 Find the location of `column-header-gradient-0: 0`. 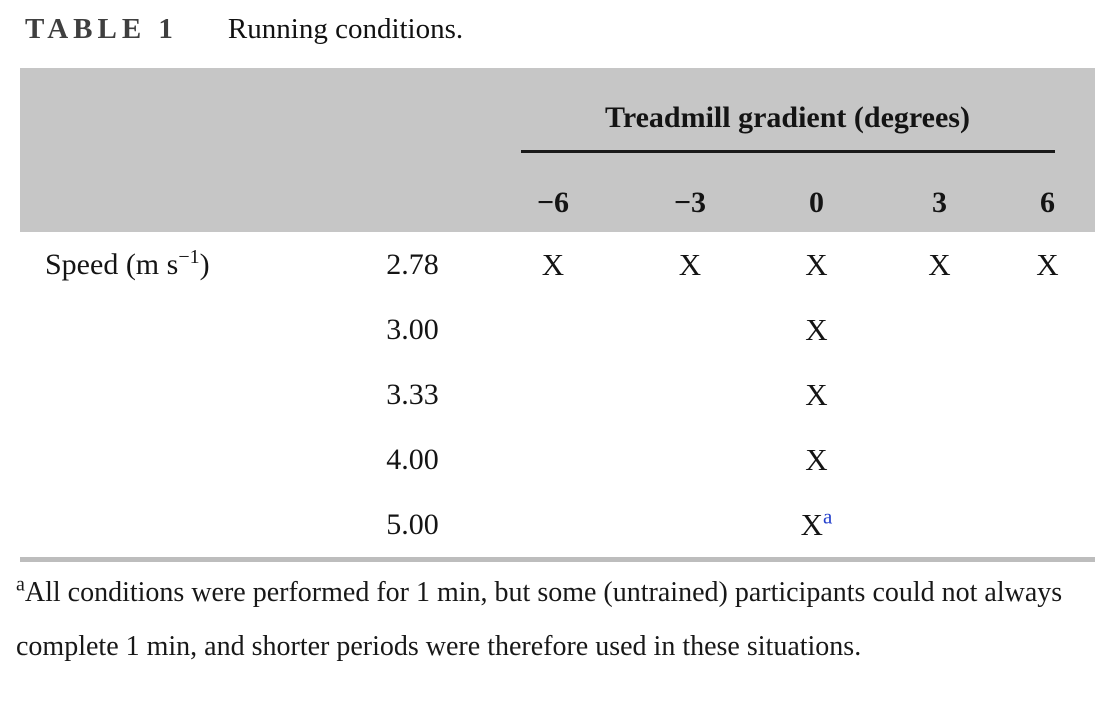

column-header-gradient-0: 0 is located at coordinates (816, 202).